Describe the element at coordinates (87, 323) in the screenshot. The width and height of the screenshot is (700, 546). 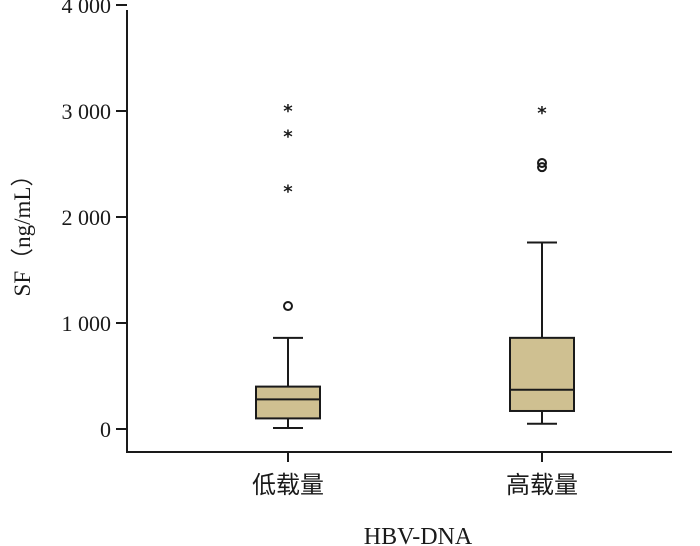
I see `y-tick-label: 1 000` at that location.